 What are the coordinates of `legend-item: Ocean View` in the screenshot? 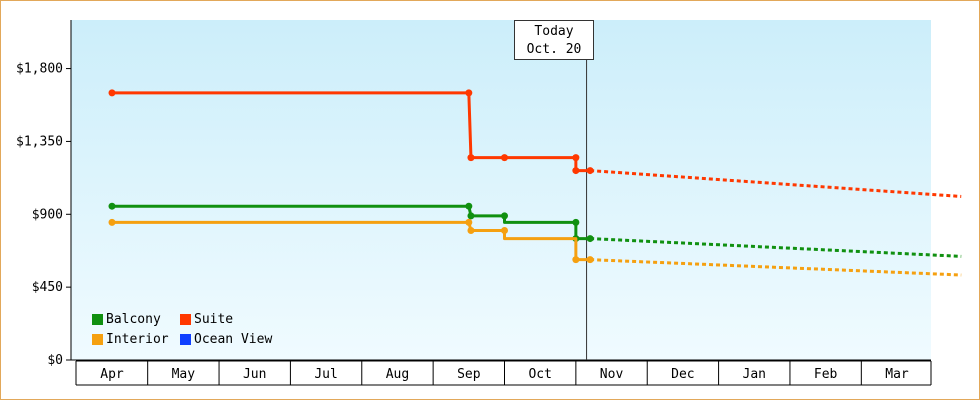 It's located at (235, 339).